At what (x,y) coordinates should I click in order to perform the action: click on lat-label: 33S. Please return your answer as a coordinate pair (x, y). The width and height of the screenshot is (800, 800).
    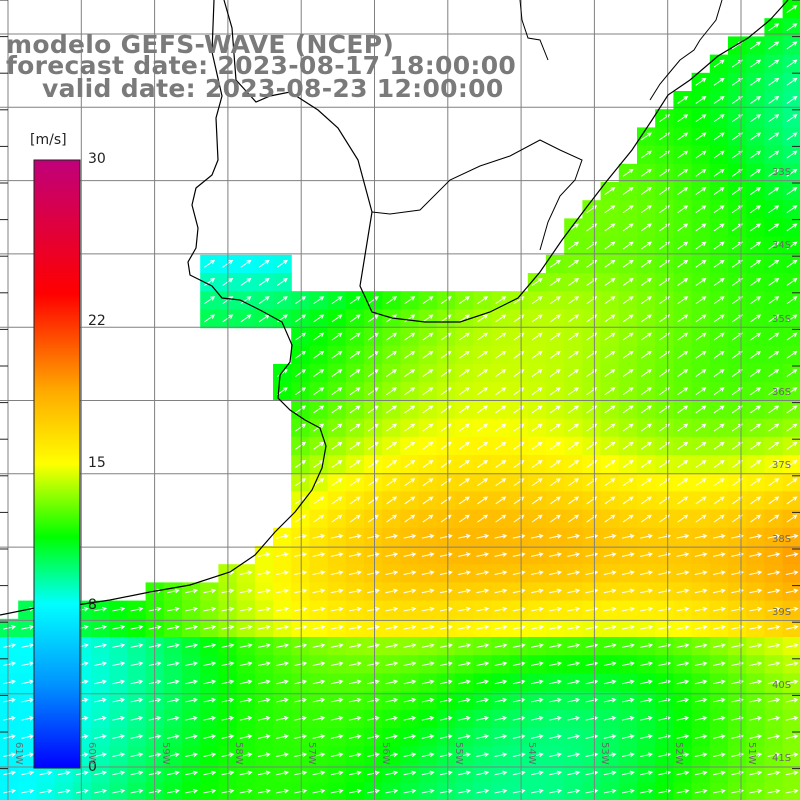
    Looking at the image, I should click on (782, 172).